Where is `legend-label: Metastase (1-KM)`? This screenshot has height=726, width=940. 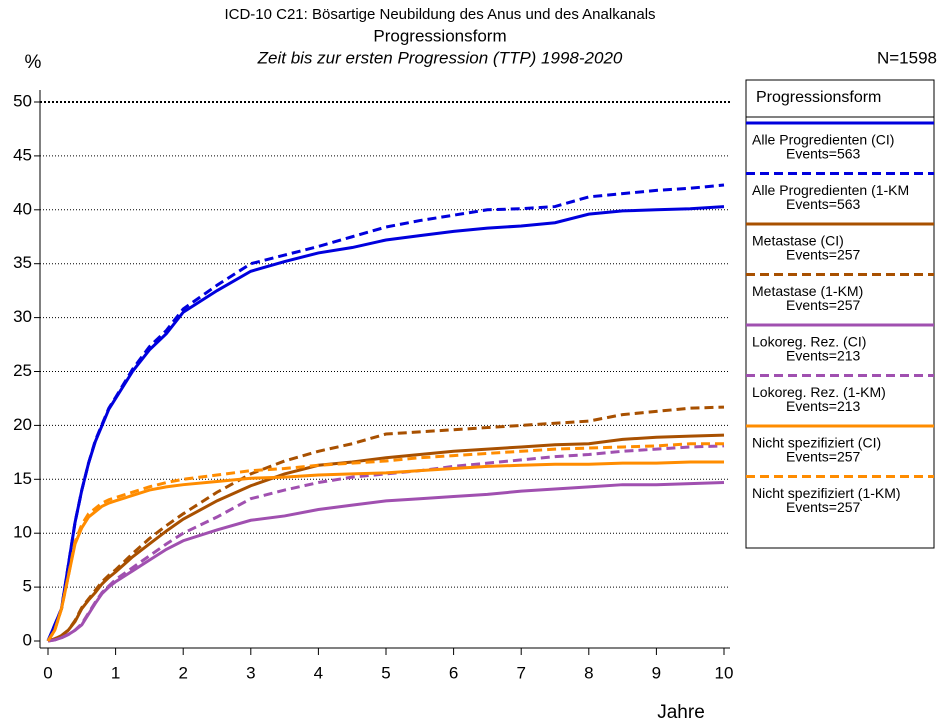
legend-label: Metastase (1-KM) is located at coordinates (807, 291).